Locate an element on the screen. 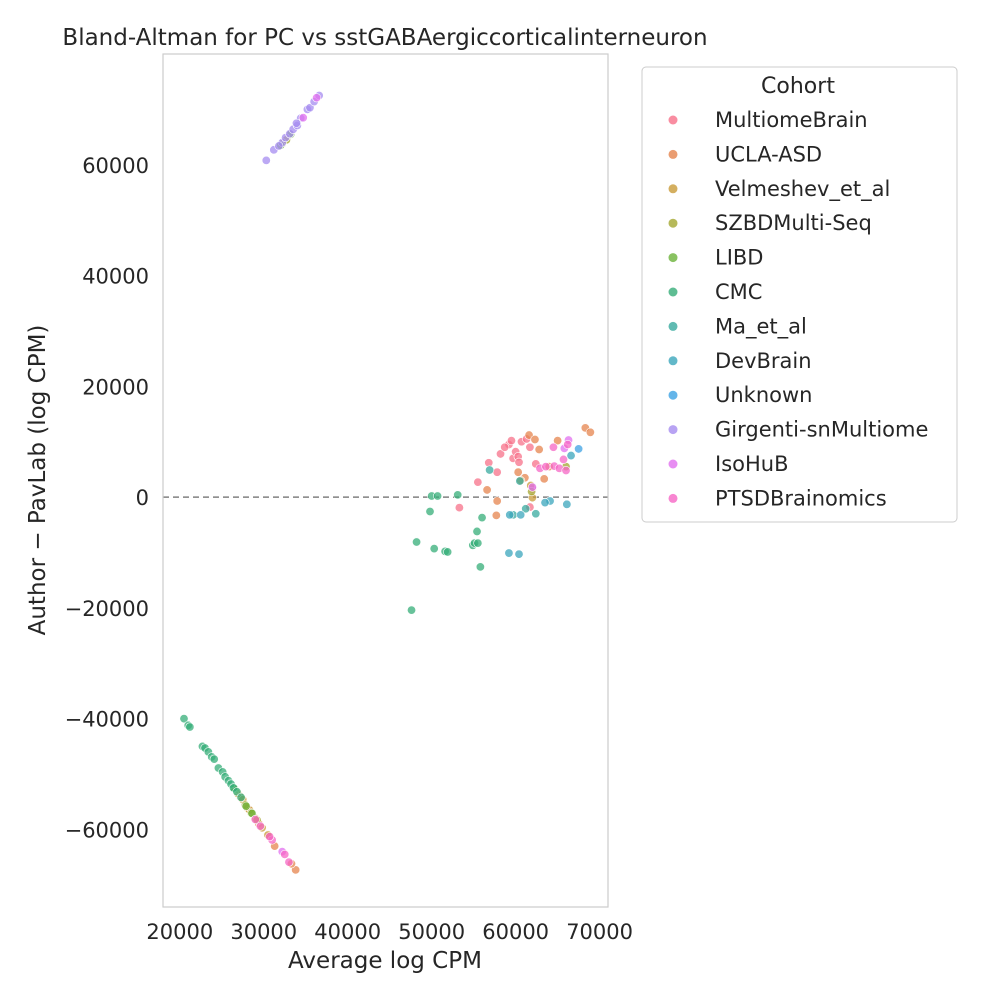 The height and width of the screenshot is (1004, 1000). x-tick-label: 30000 is located at coordinates (263, 932).